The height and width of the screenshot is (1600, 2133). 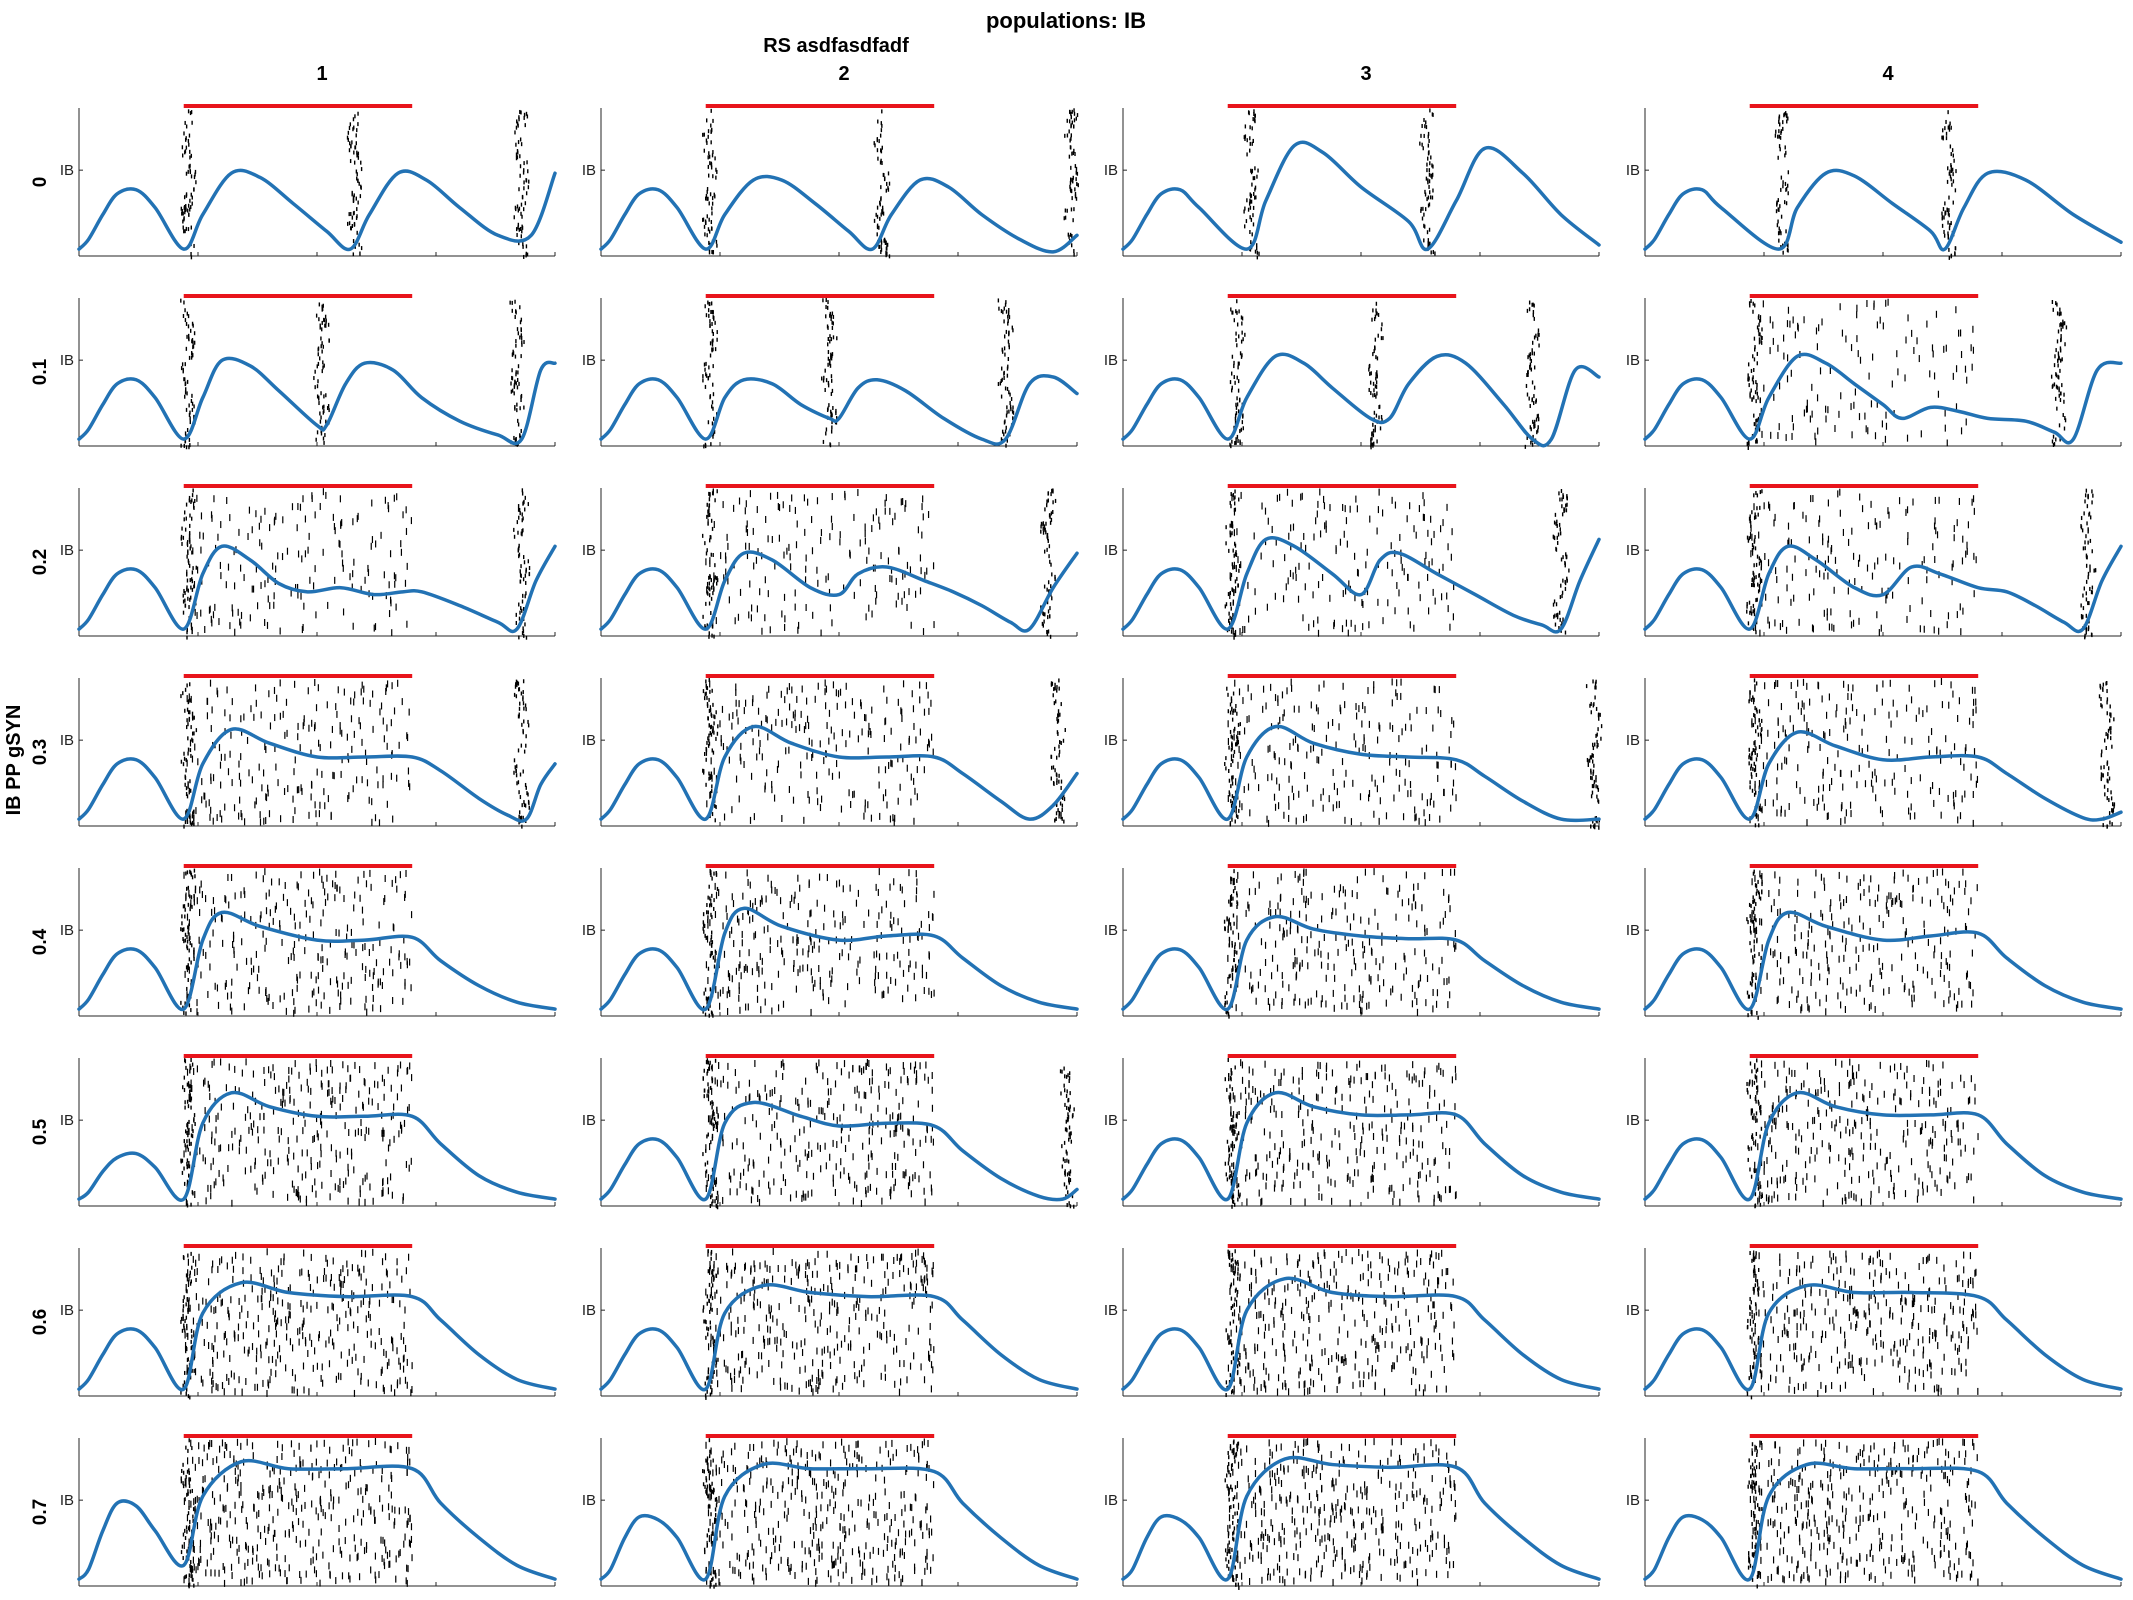 What do you see at coordinates (1888, 74) in the screenshot?
I see `column-header-4: 4` at bounding box center [1888, 74].